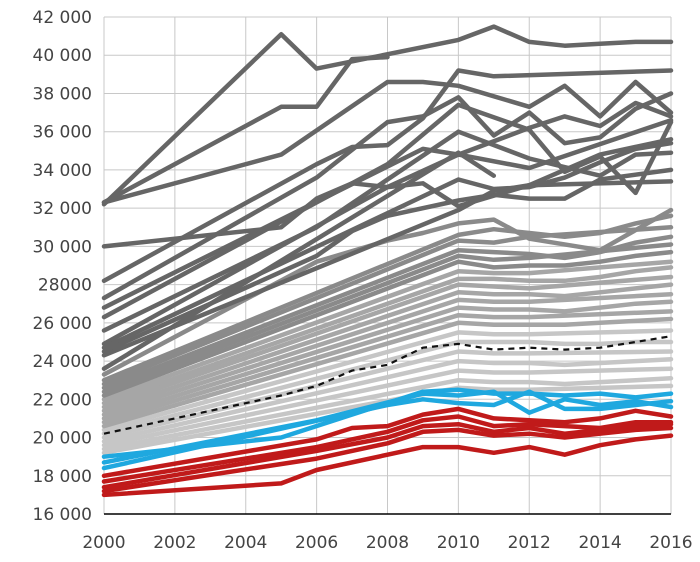 The width and height of the screenshot is (700, 562). I want to click on x-tick-label: 2000, so click(103, 543).